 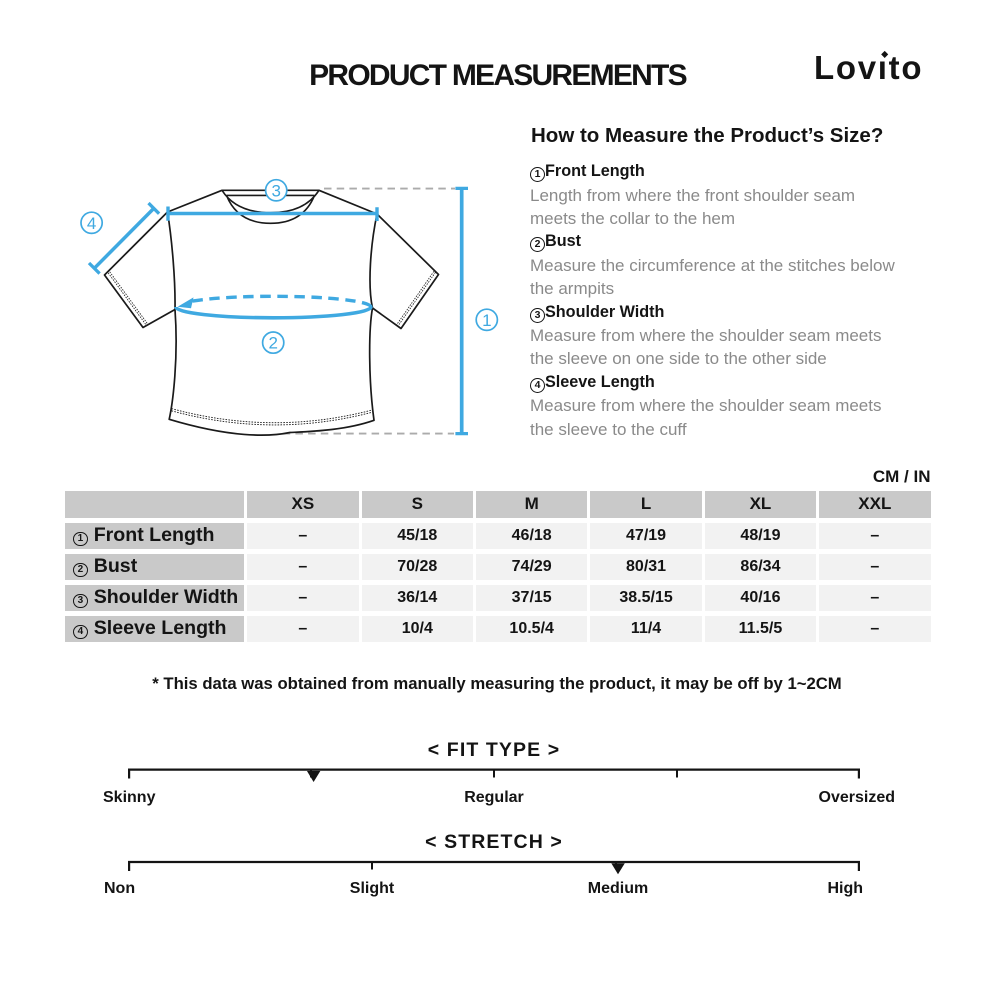 I want to click on svg-text: 1, so click(x=486, y=320).